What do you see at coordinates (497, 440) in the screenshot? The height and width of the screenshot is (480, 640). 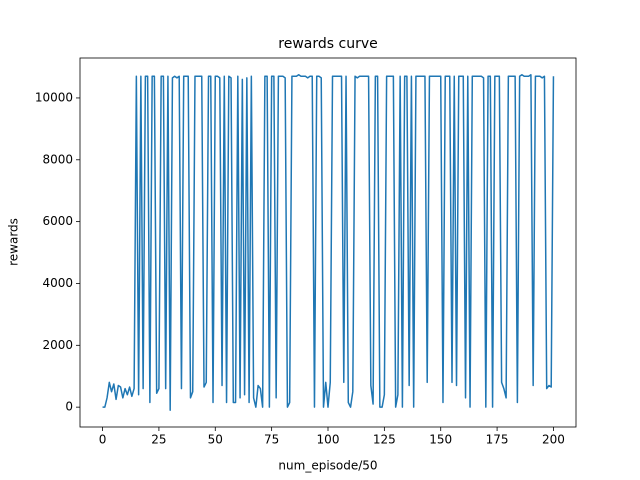 I see `x-tick-label: 175` at bounding box center [497, 440].